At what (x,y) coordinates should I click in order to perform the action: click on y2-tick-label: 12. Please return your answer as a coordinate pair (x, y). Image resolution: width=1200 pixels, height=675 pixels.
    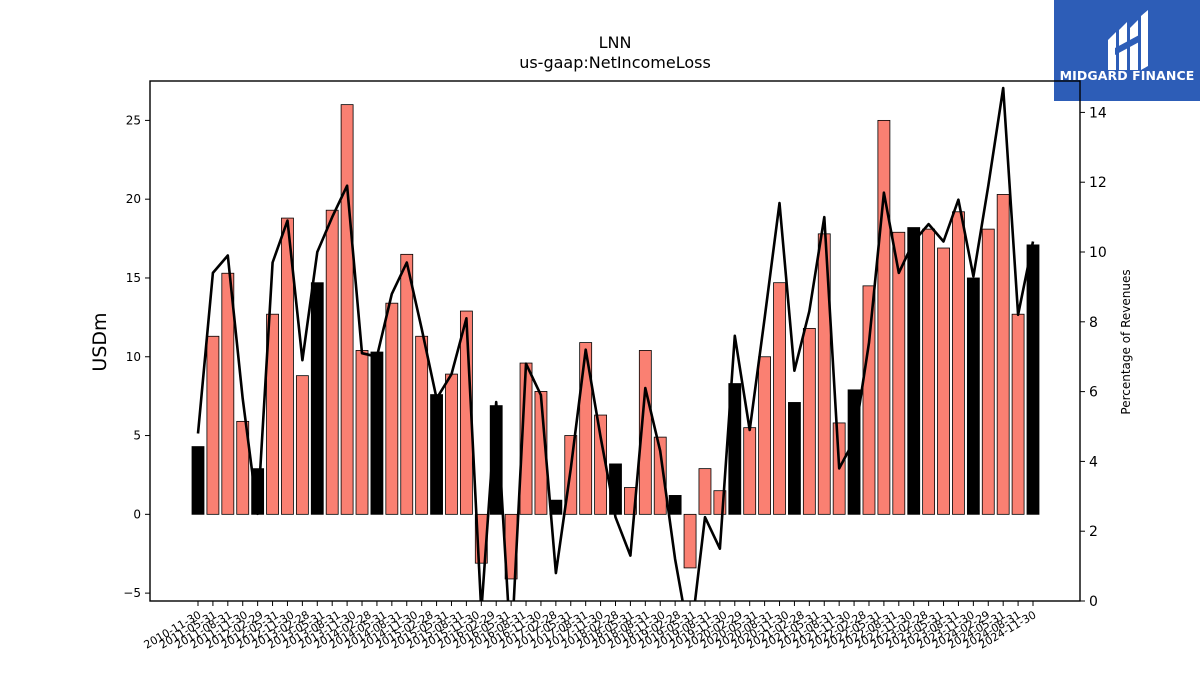
    Looking at the image, I should click on (1098, 183).